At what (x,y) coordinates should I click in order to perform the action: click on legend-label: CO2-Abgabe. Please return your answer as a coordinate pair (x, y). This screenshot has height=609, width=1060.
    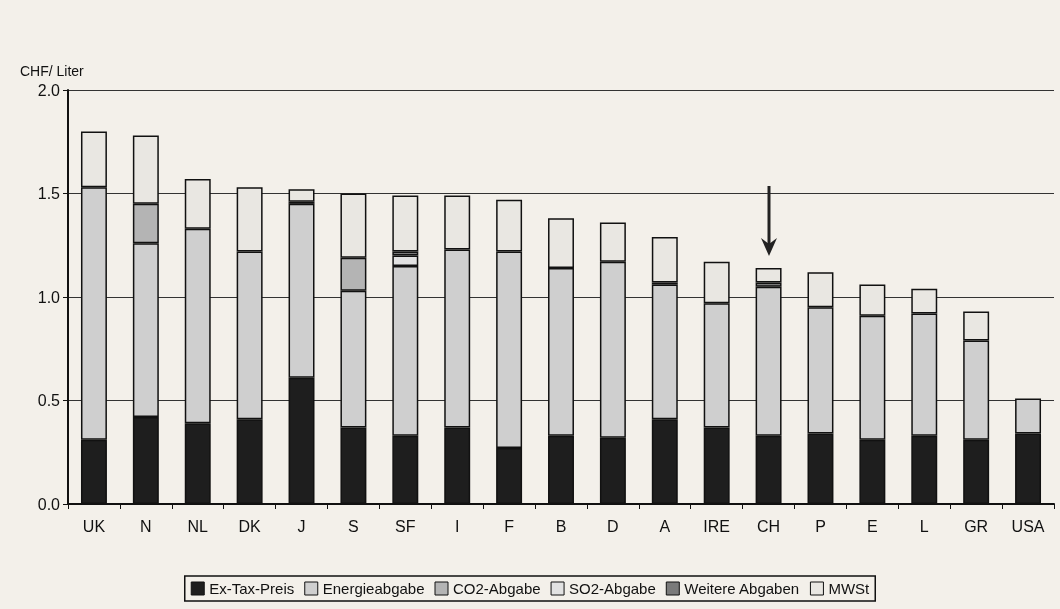
    Looking at the image, I should click on (497, 588).